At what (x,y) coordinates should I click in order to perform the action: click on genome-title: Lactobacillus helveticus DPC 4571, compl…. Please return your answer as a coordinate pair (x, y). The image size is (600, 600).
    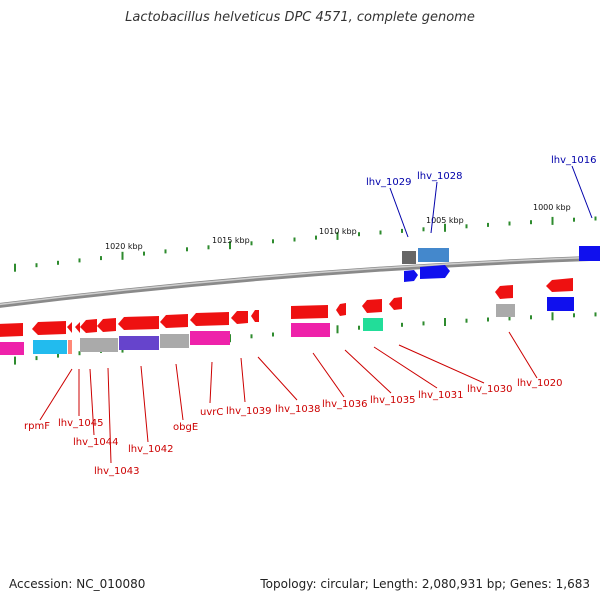
    Looking at the image, I should click on (300, 17).